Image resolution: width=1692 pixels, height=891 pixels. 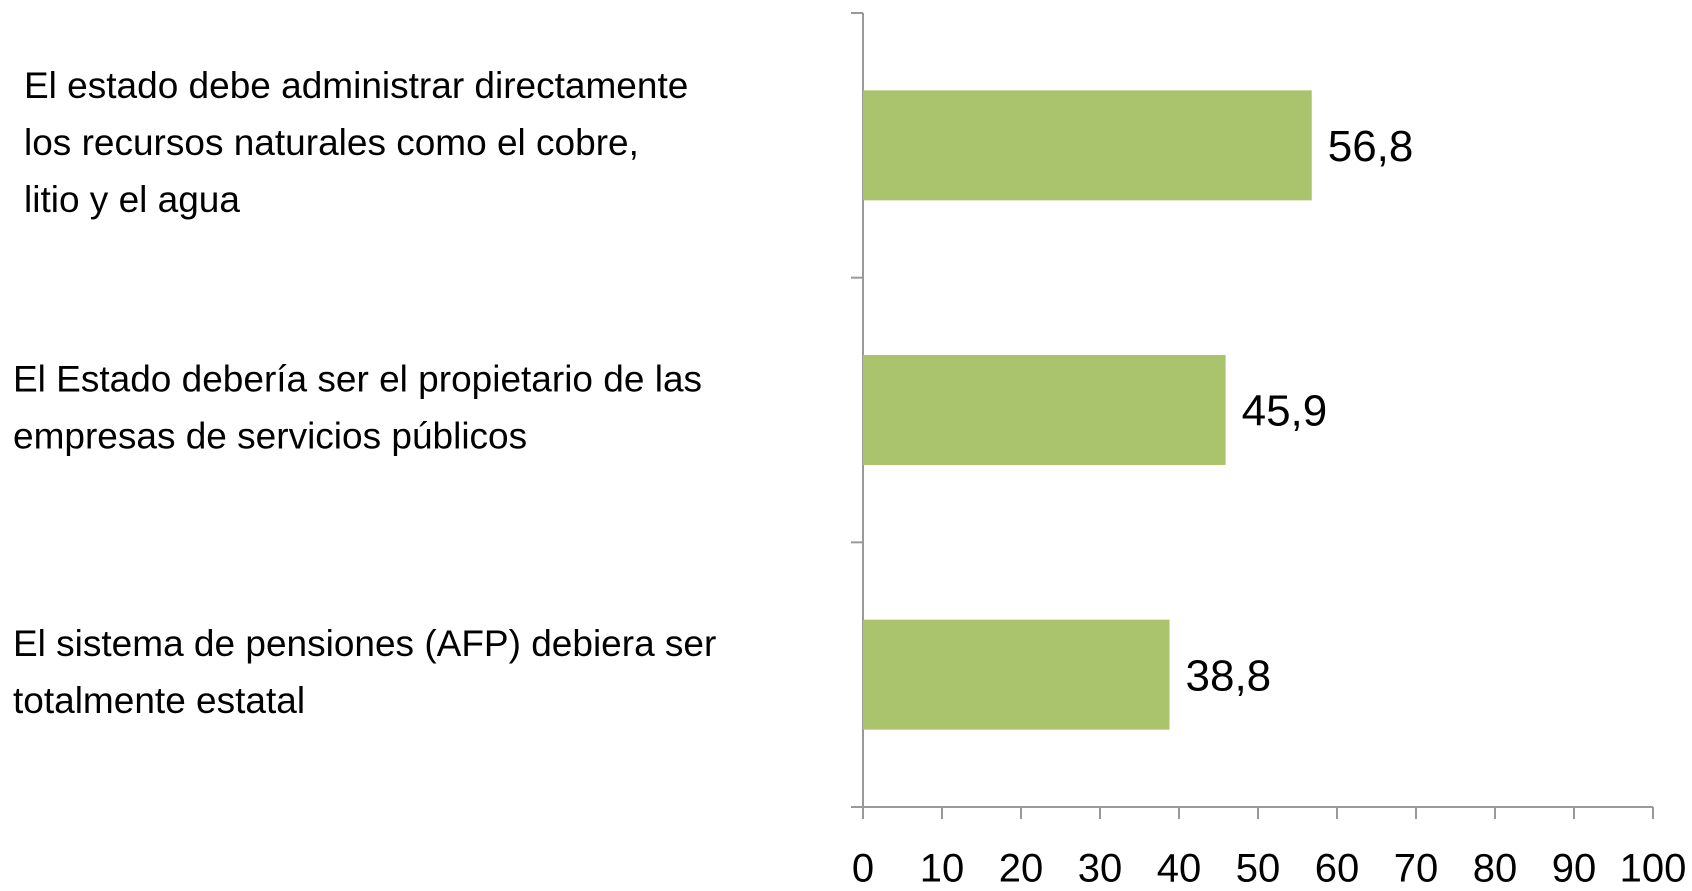 What do you see at coordinates (1416, 869) in the screenshot?
I see `x-tick-label: 70` at bounding box center [1416, 869].